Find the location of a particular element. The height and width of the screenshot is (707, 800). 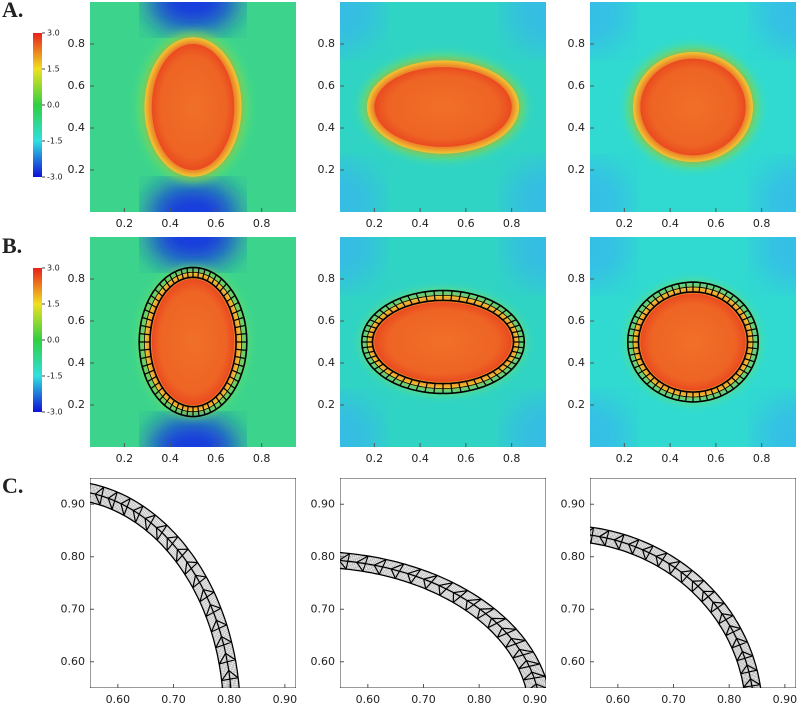

panel-label: B. is located at coordinates (12, 245).